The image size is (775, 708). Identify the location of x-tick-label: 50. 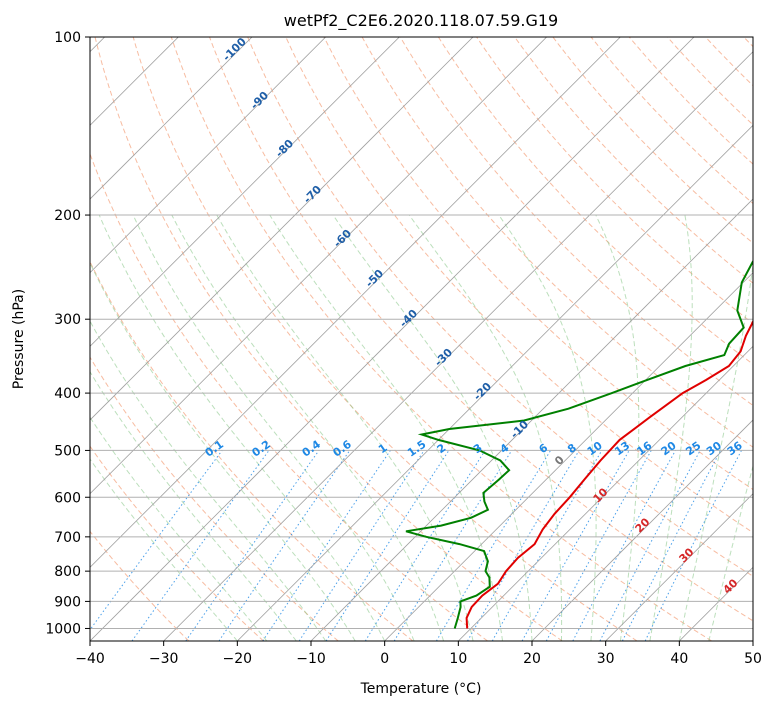
(753, 659).